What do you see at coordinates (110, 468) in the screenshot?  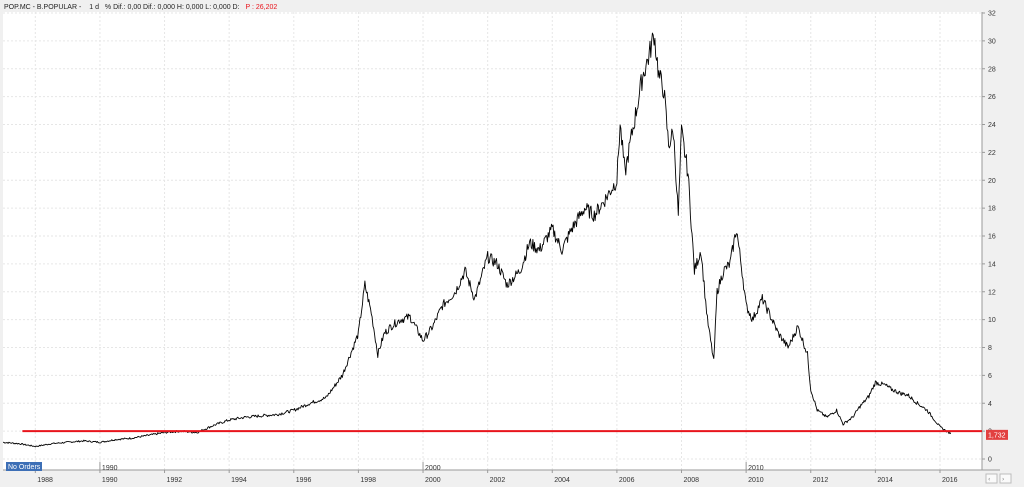 I see `decade-label: 1990` at bounding box center [110, 468].